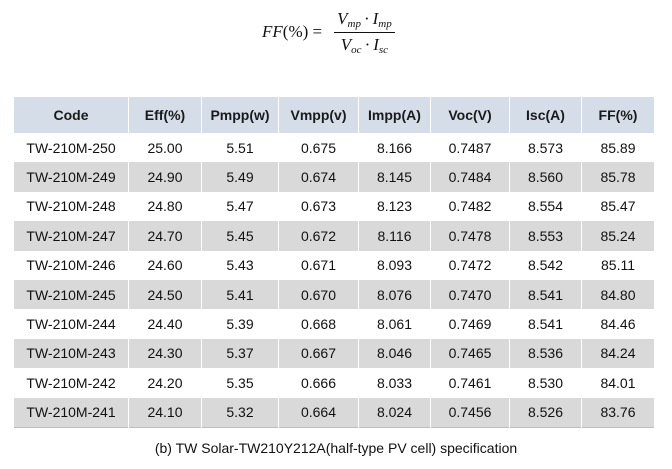 Image resolution: width=672 pixels, height=469 pixels. I want to click on cell-ff: 85.78, so click(618, 177).